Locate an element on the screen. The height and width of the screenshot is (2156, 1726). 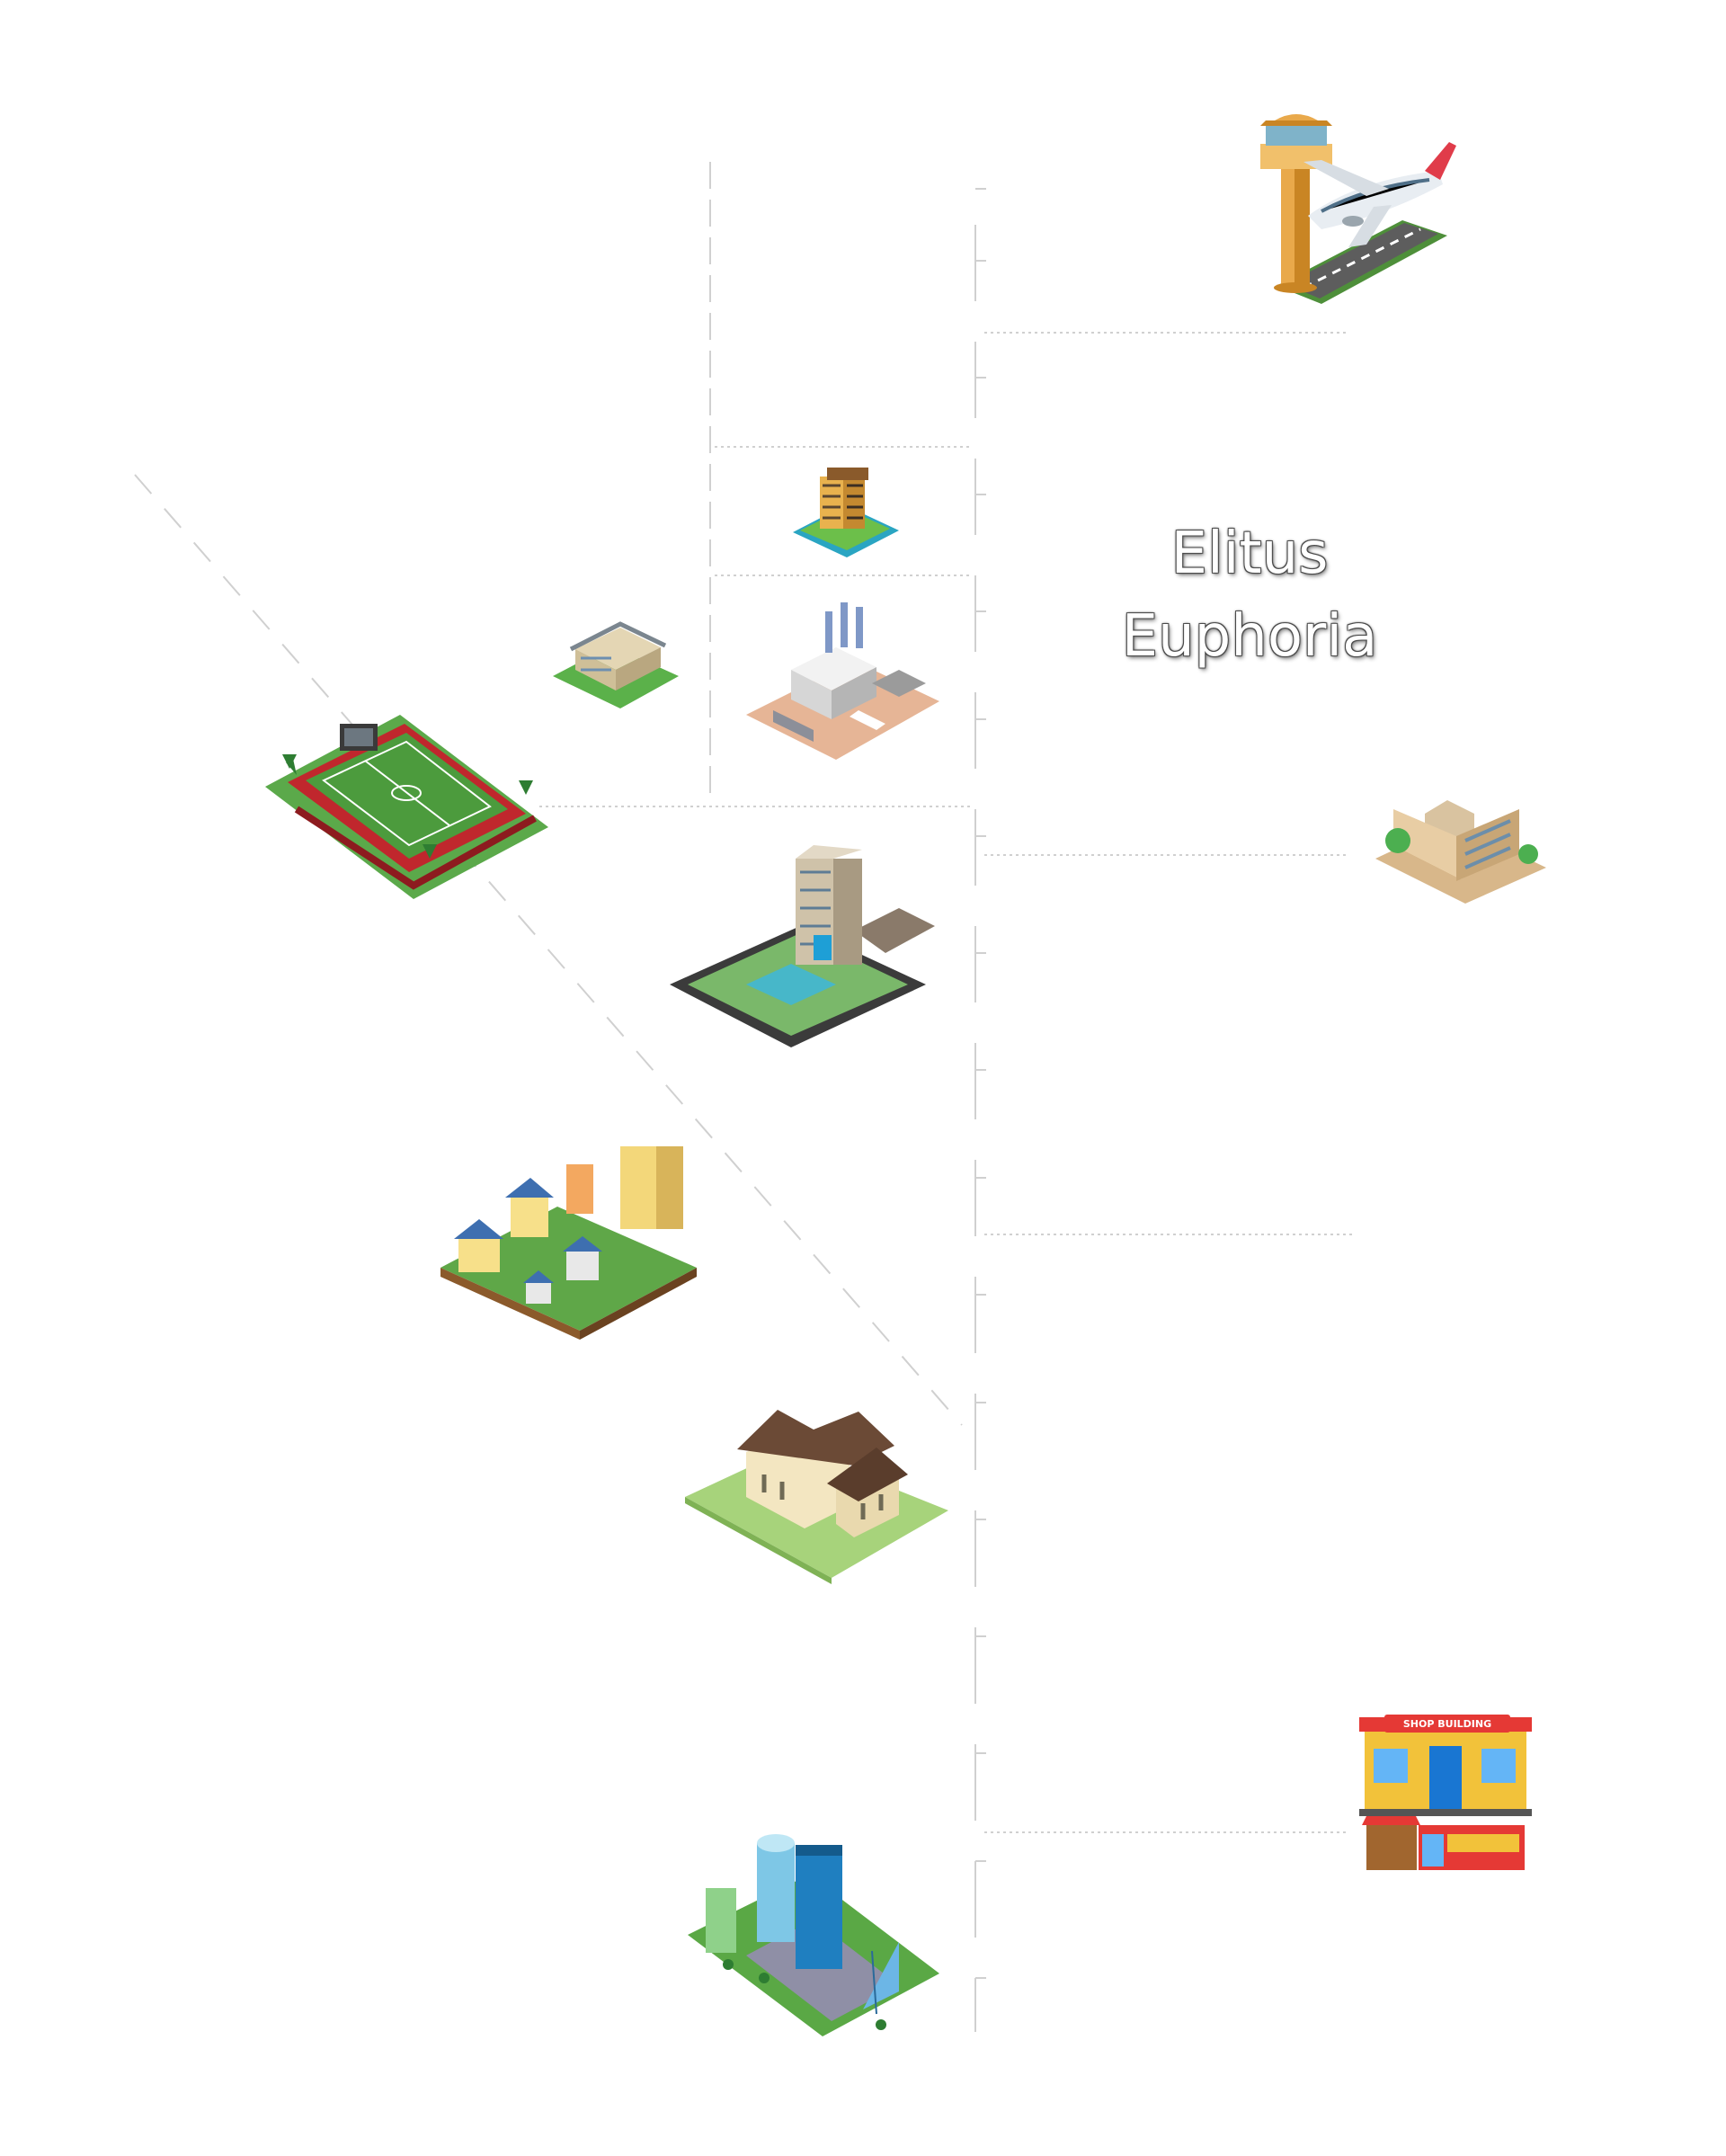
villa-icon is located at coordinates (816, 1497).